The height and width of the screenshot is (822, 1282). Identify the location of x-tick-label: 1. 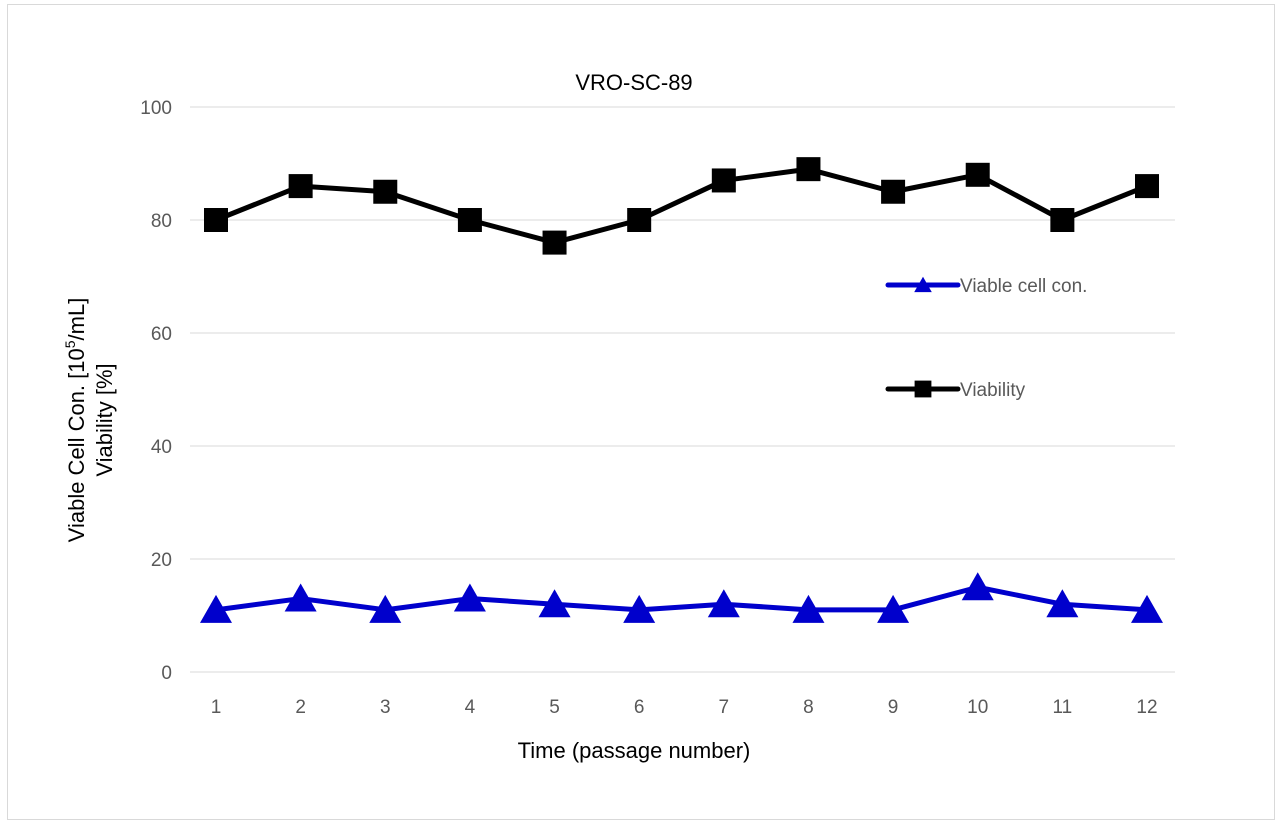
(216, 707).